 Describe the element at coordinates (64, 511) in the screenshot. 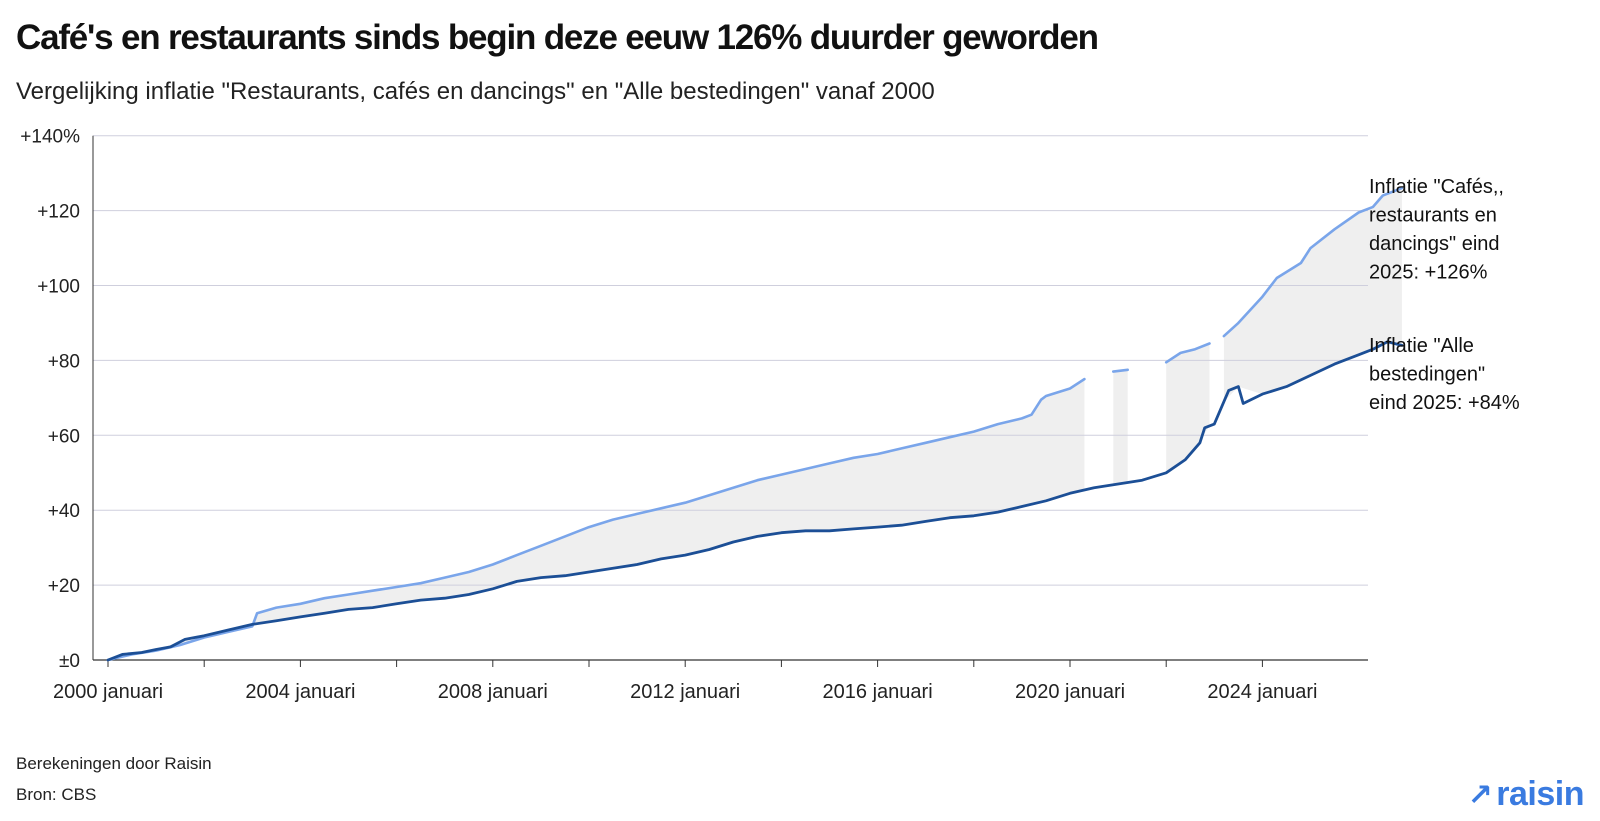

I see `y-tick-label: +40` at that location.